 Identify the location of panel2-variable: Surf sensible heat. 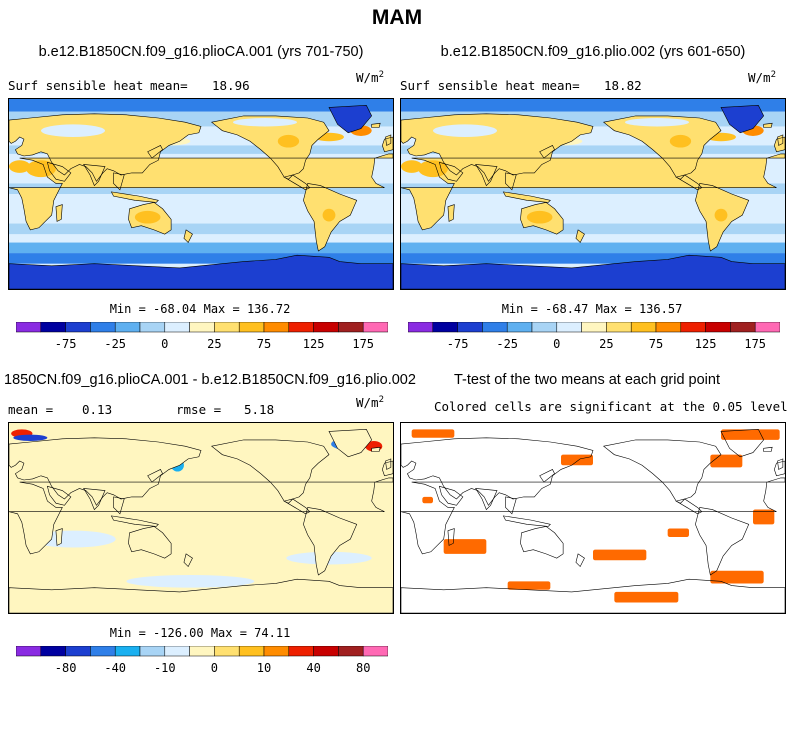
(468, 85).